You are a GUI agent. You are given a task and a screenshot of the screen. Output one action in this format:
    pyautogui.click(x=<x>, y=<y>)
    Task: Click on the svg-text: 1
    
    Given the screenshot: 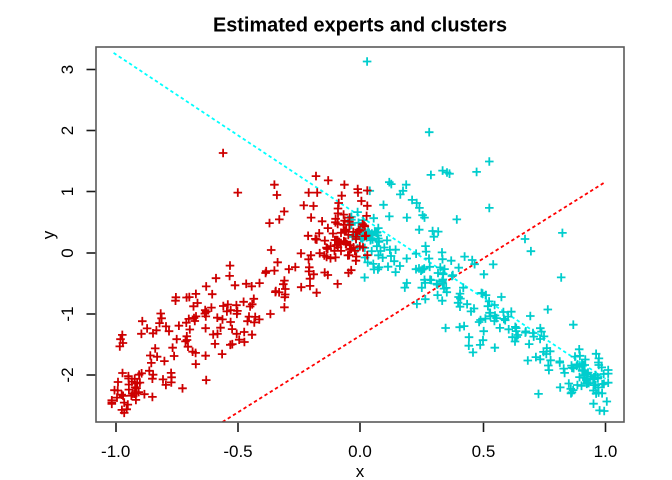 What is the action you would take?
    pyautogui.click(x=67, y=191)
    